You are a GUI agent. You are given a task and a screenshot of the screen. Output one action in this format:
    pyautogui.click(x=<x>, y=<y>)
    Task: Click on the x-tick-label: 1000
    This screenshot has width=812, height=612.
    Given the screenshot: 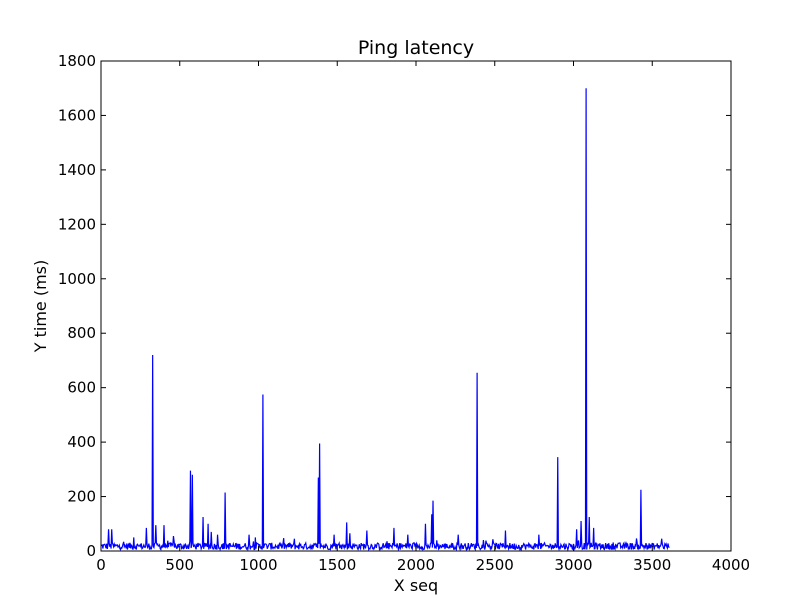 What is the action you would take?
    pyautogui.click(x=258, y=565)
    